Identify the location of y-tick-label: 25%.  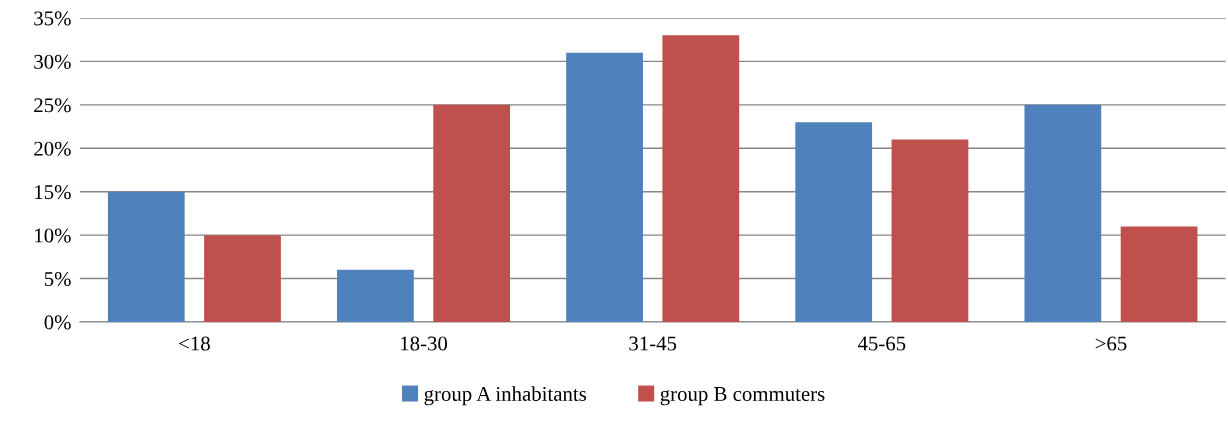
(52, 105).